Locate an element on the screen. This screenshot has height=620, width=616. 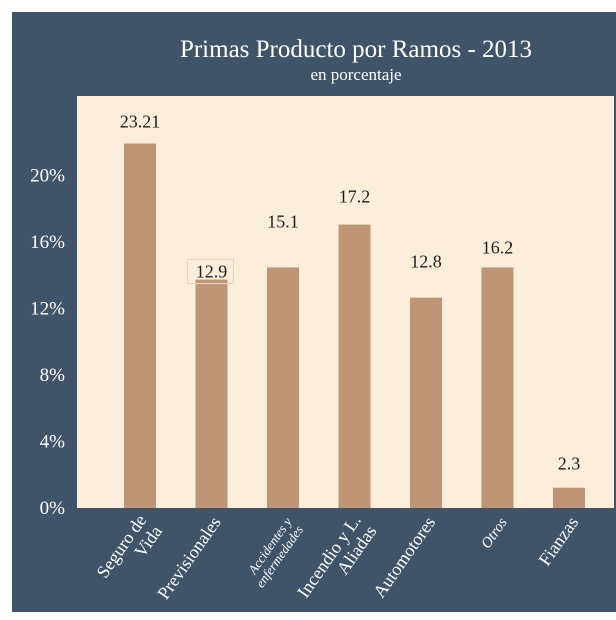
x-category-line: Automotores is located at coordinates (404, 557).